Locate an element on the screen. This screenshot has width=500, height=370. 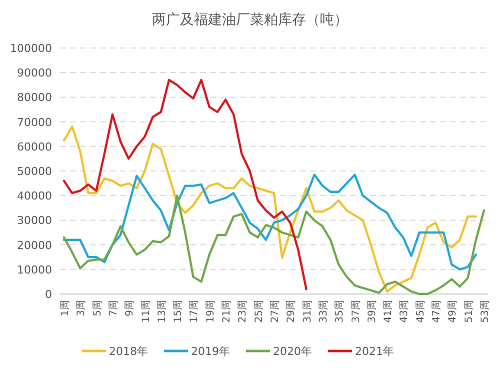
chart-title: 两广及福建油厂菜粕库存（吨） is located at coordinates (250, 20).